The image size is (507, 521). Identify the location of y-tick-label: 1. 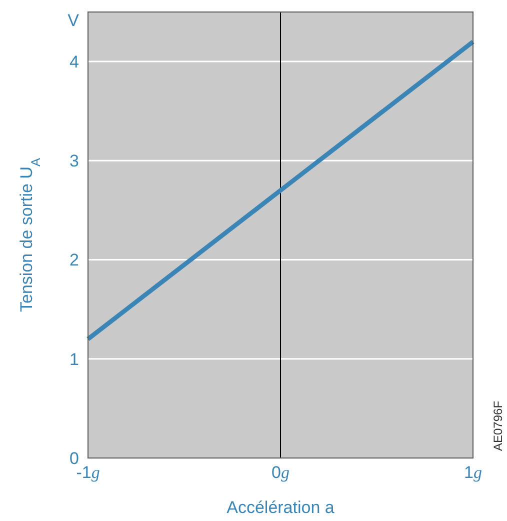
(74, 359).